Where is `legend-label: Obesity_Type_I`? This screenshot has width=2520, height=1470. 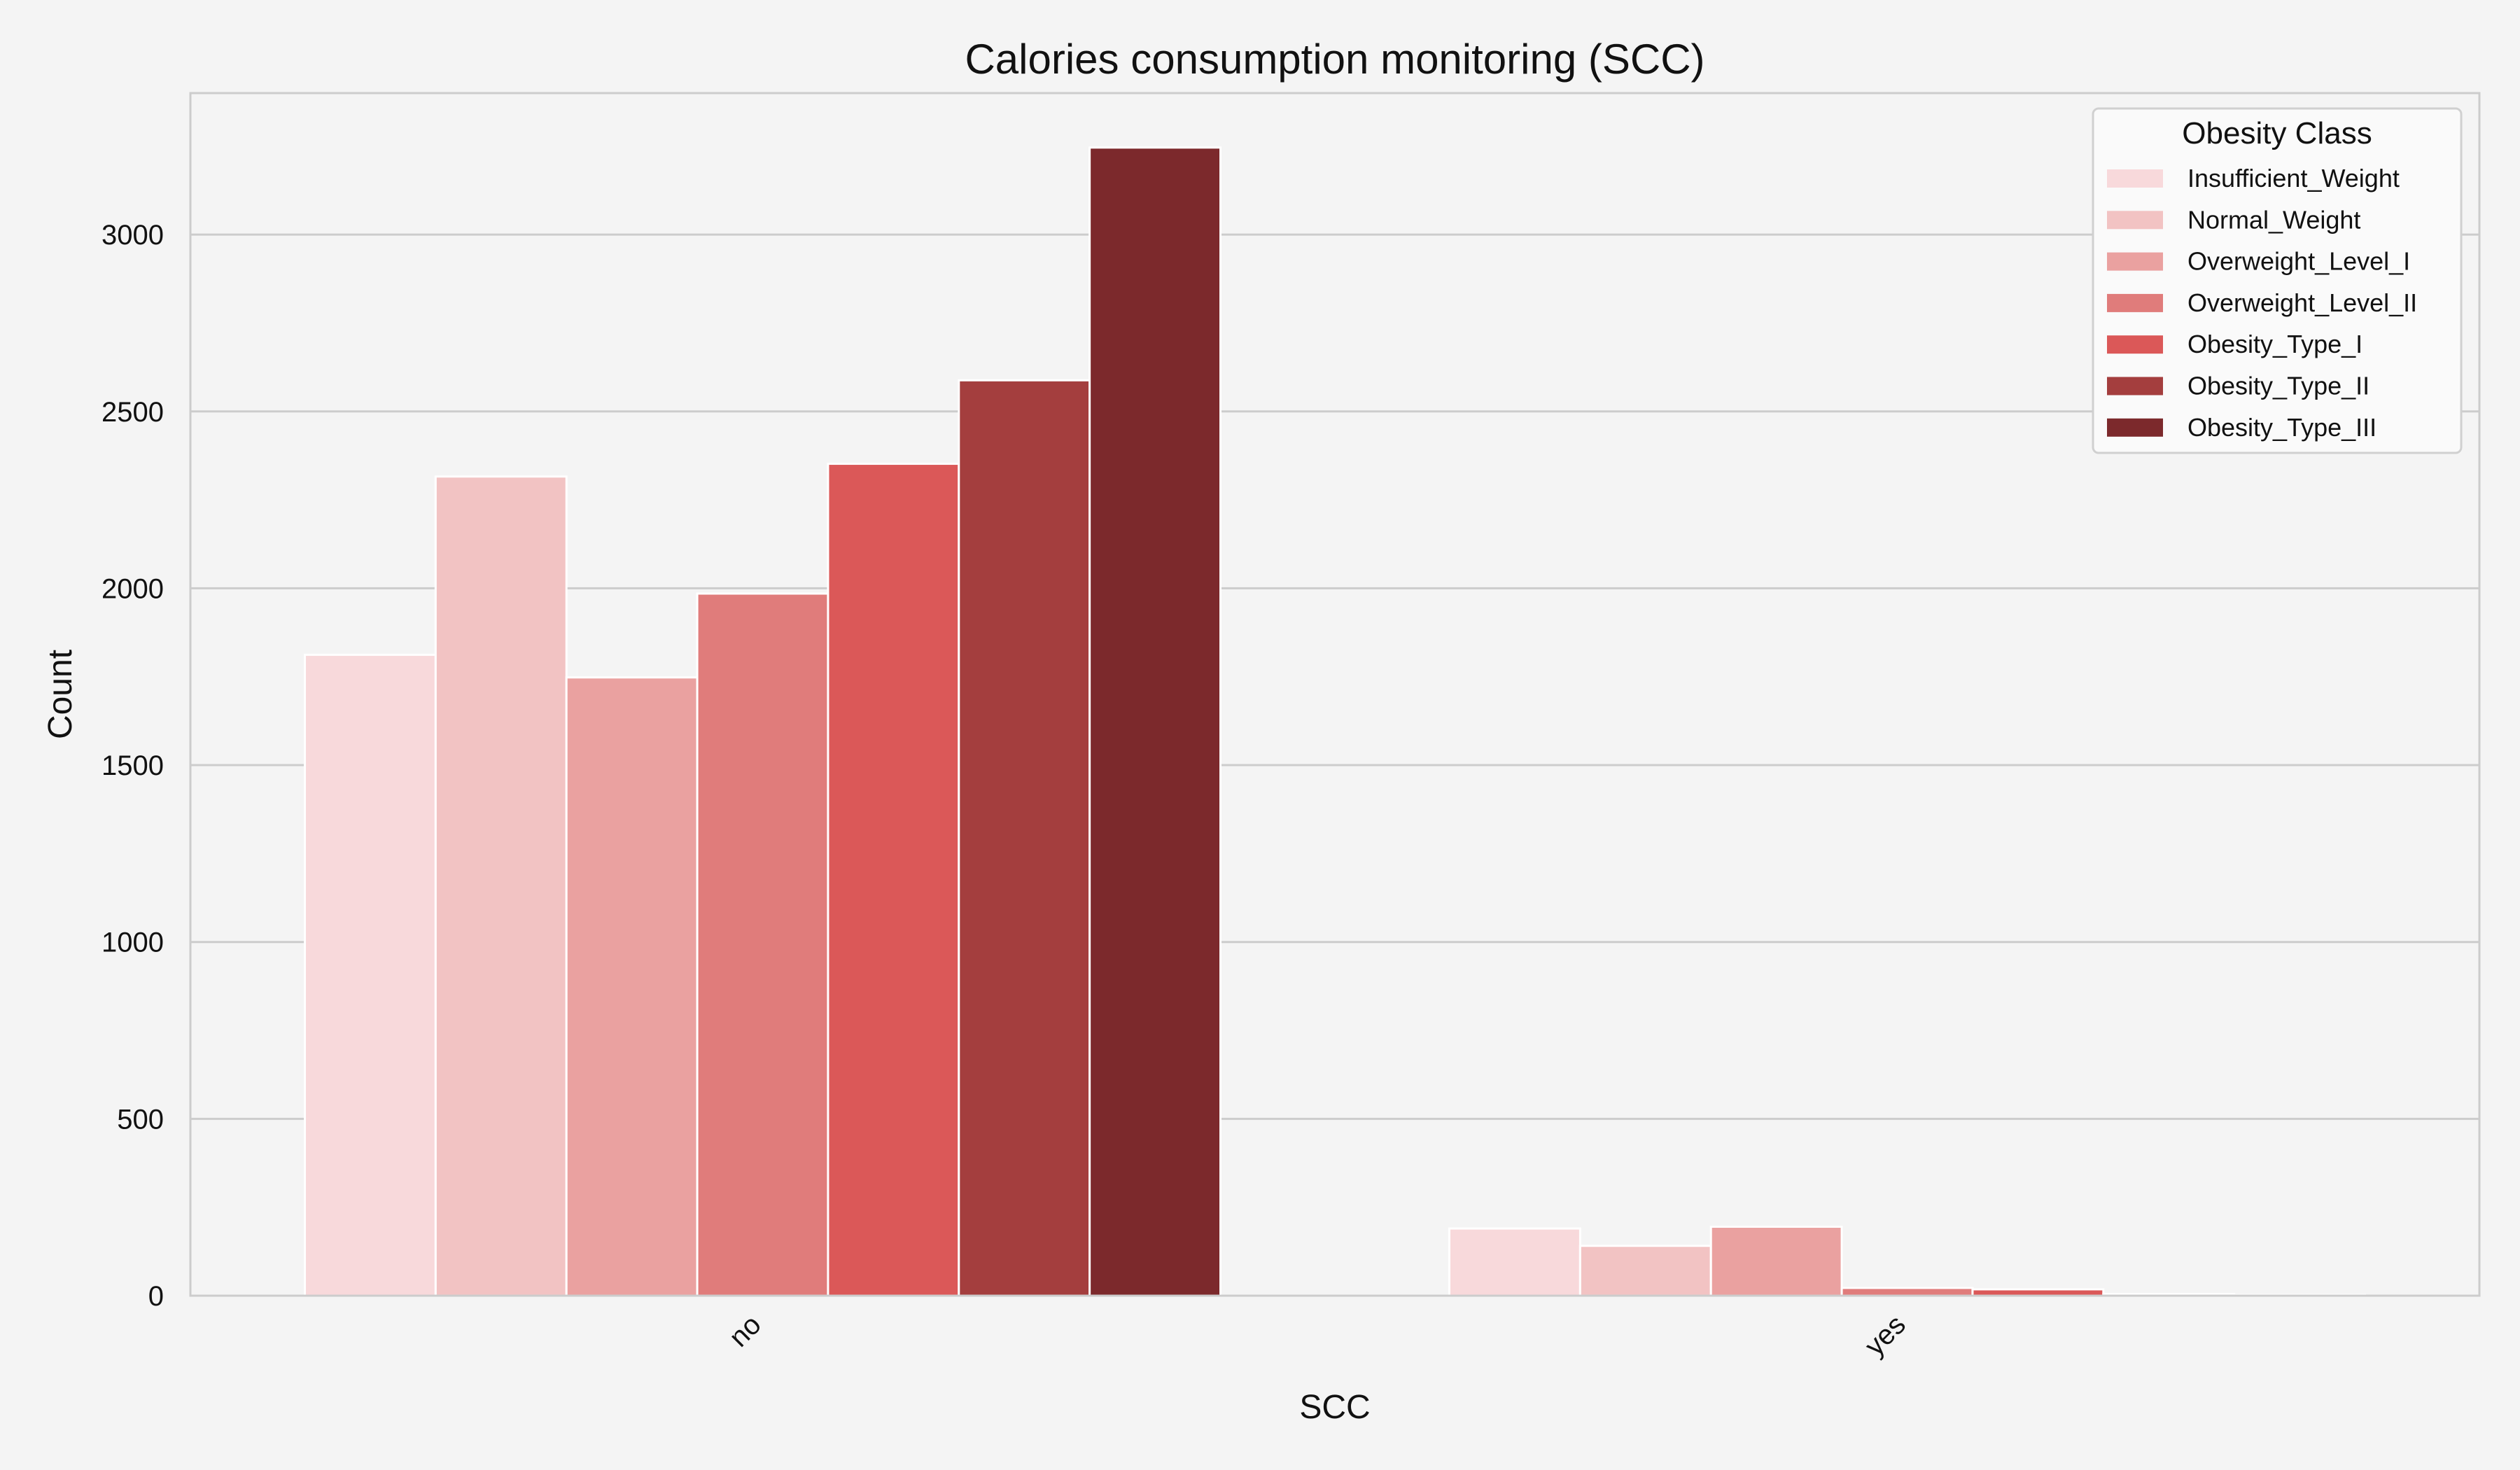
legend-label: Obesity_Type_I is located at coordinates (2275, 344).